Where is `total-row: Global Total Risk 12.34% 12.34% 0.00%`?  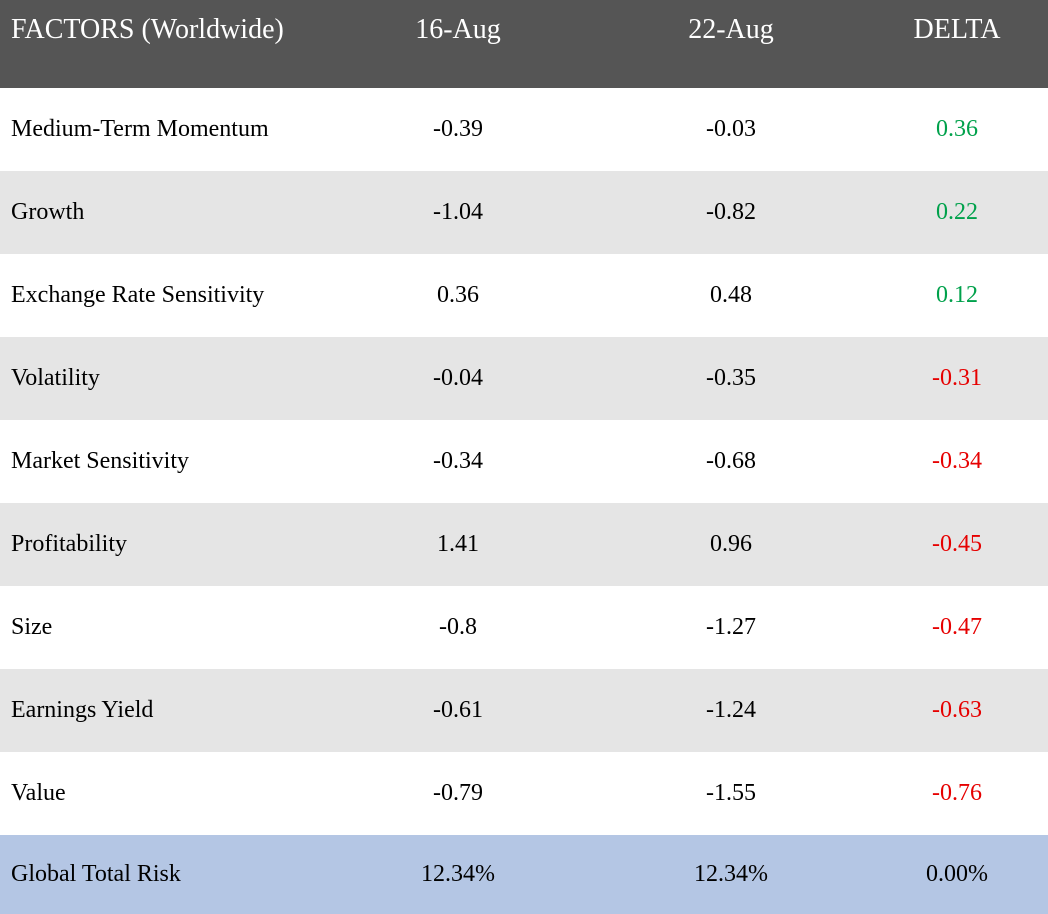 total-row: Global Total Risk 12.34% 12.34% 0.00% is located at coordinates (524, 874).